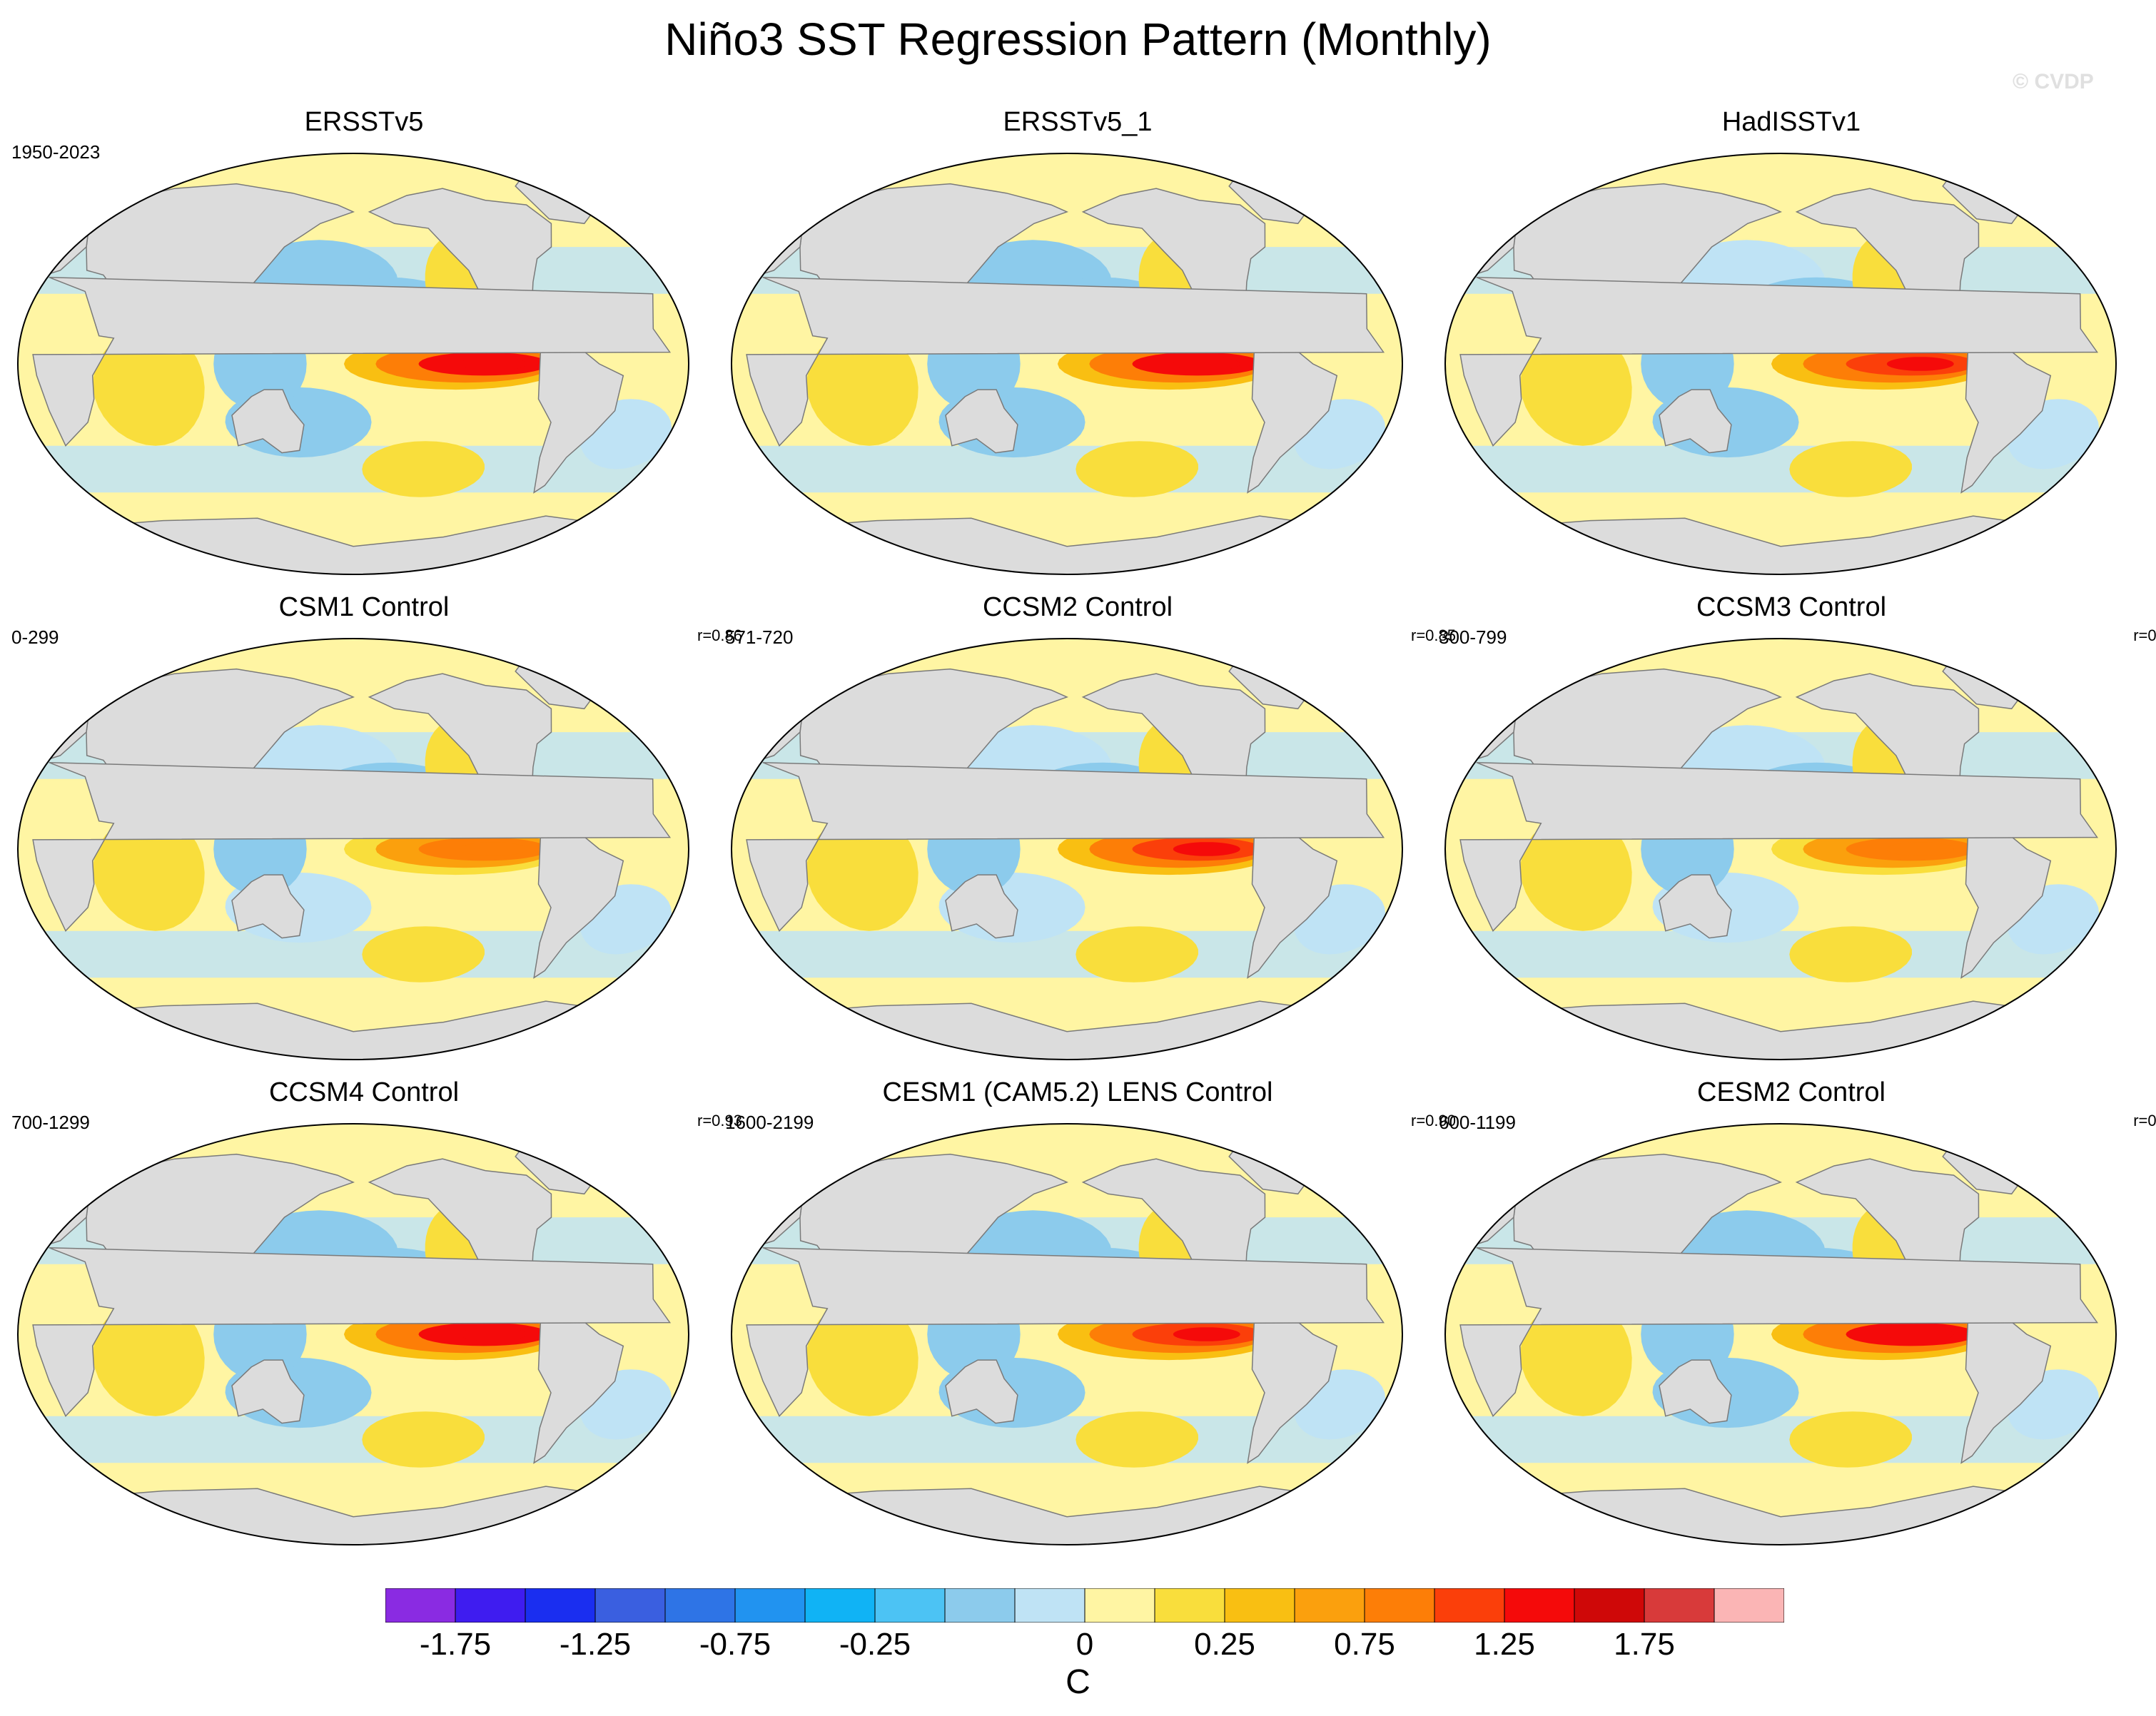  I want to click on map-panel: CCSM4 Control 700-1299 r=0.93, so click(374, 1311).